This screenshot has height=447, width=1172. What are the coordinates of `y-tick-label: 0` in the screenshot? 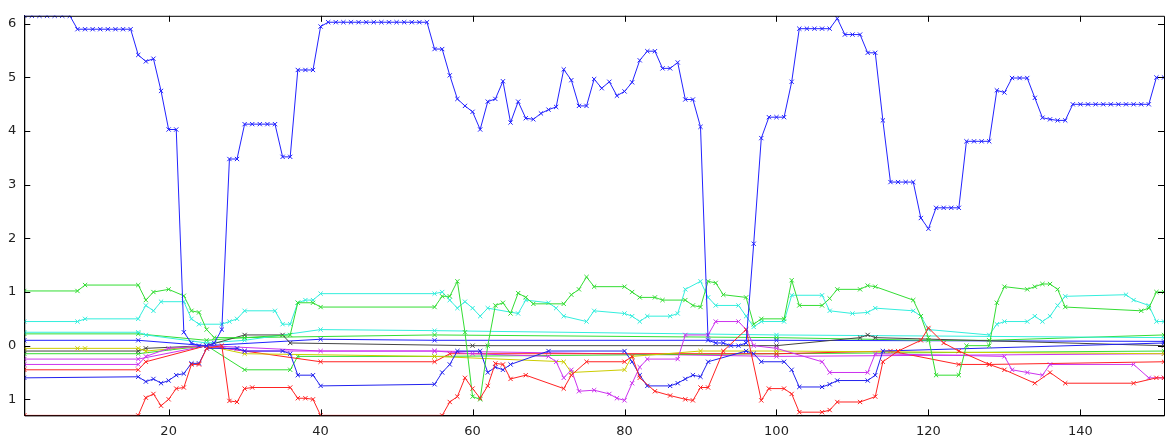 It's located at (12, 345).